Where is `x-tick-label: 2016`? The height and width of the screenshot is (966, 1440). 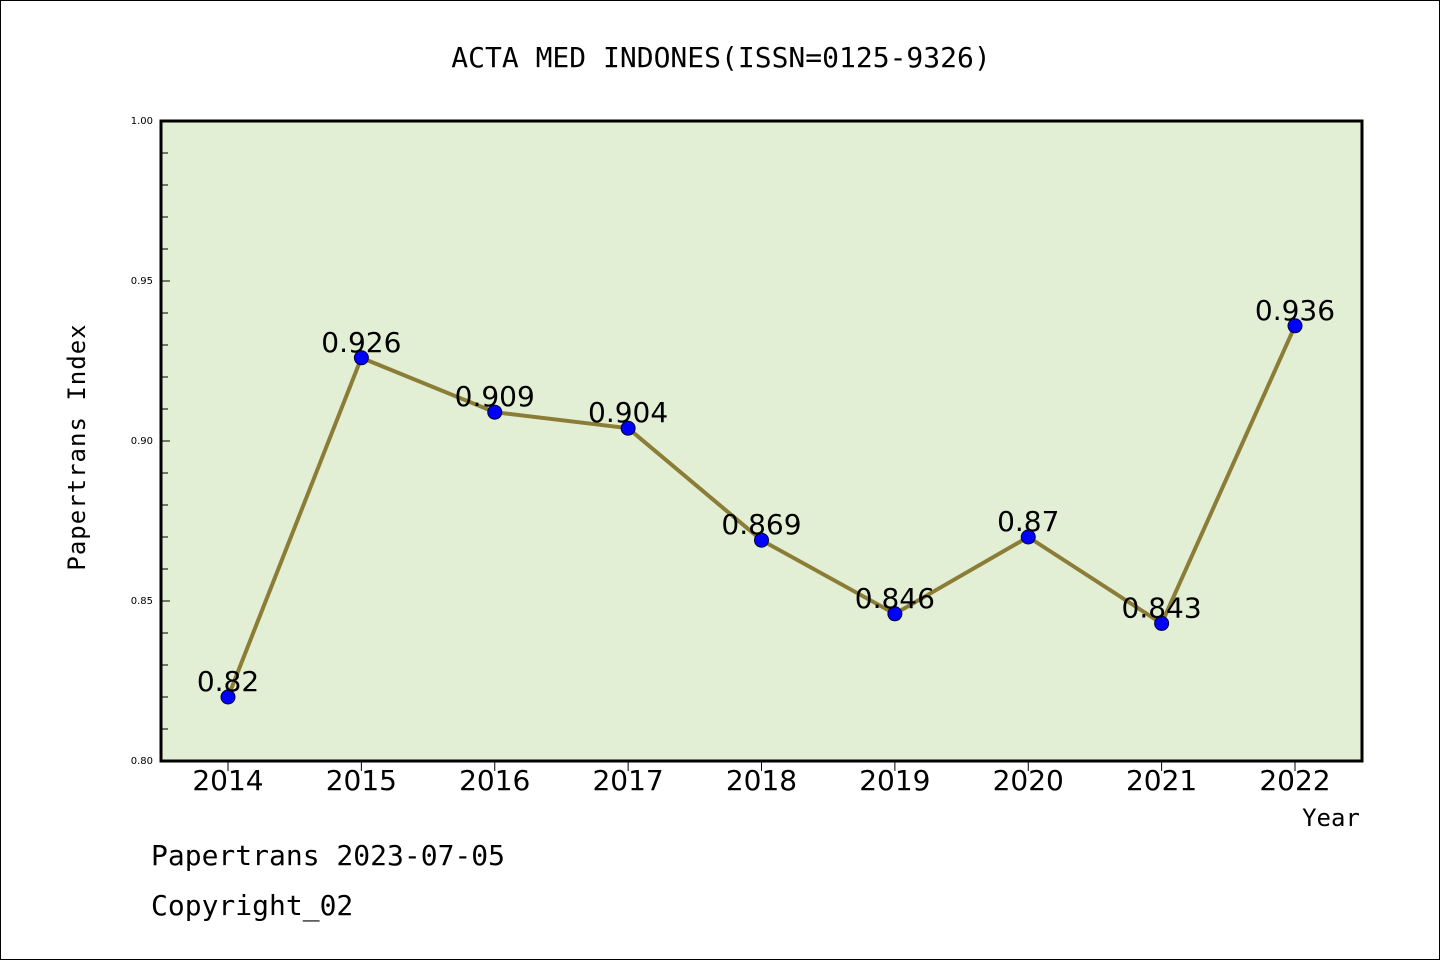
x-tick-label: 2016 is located at coordinates (494, 780).